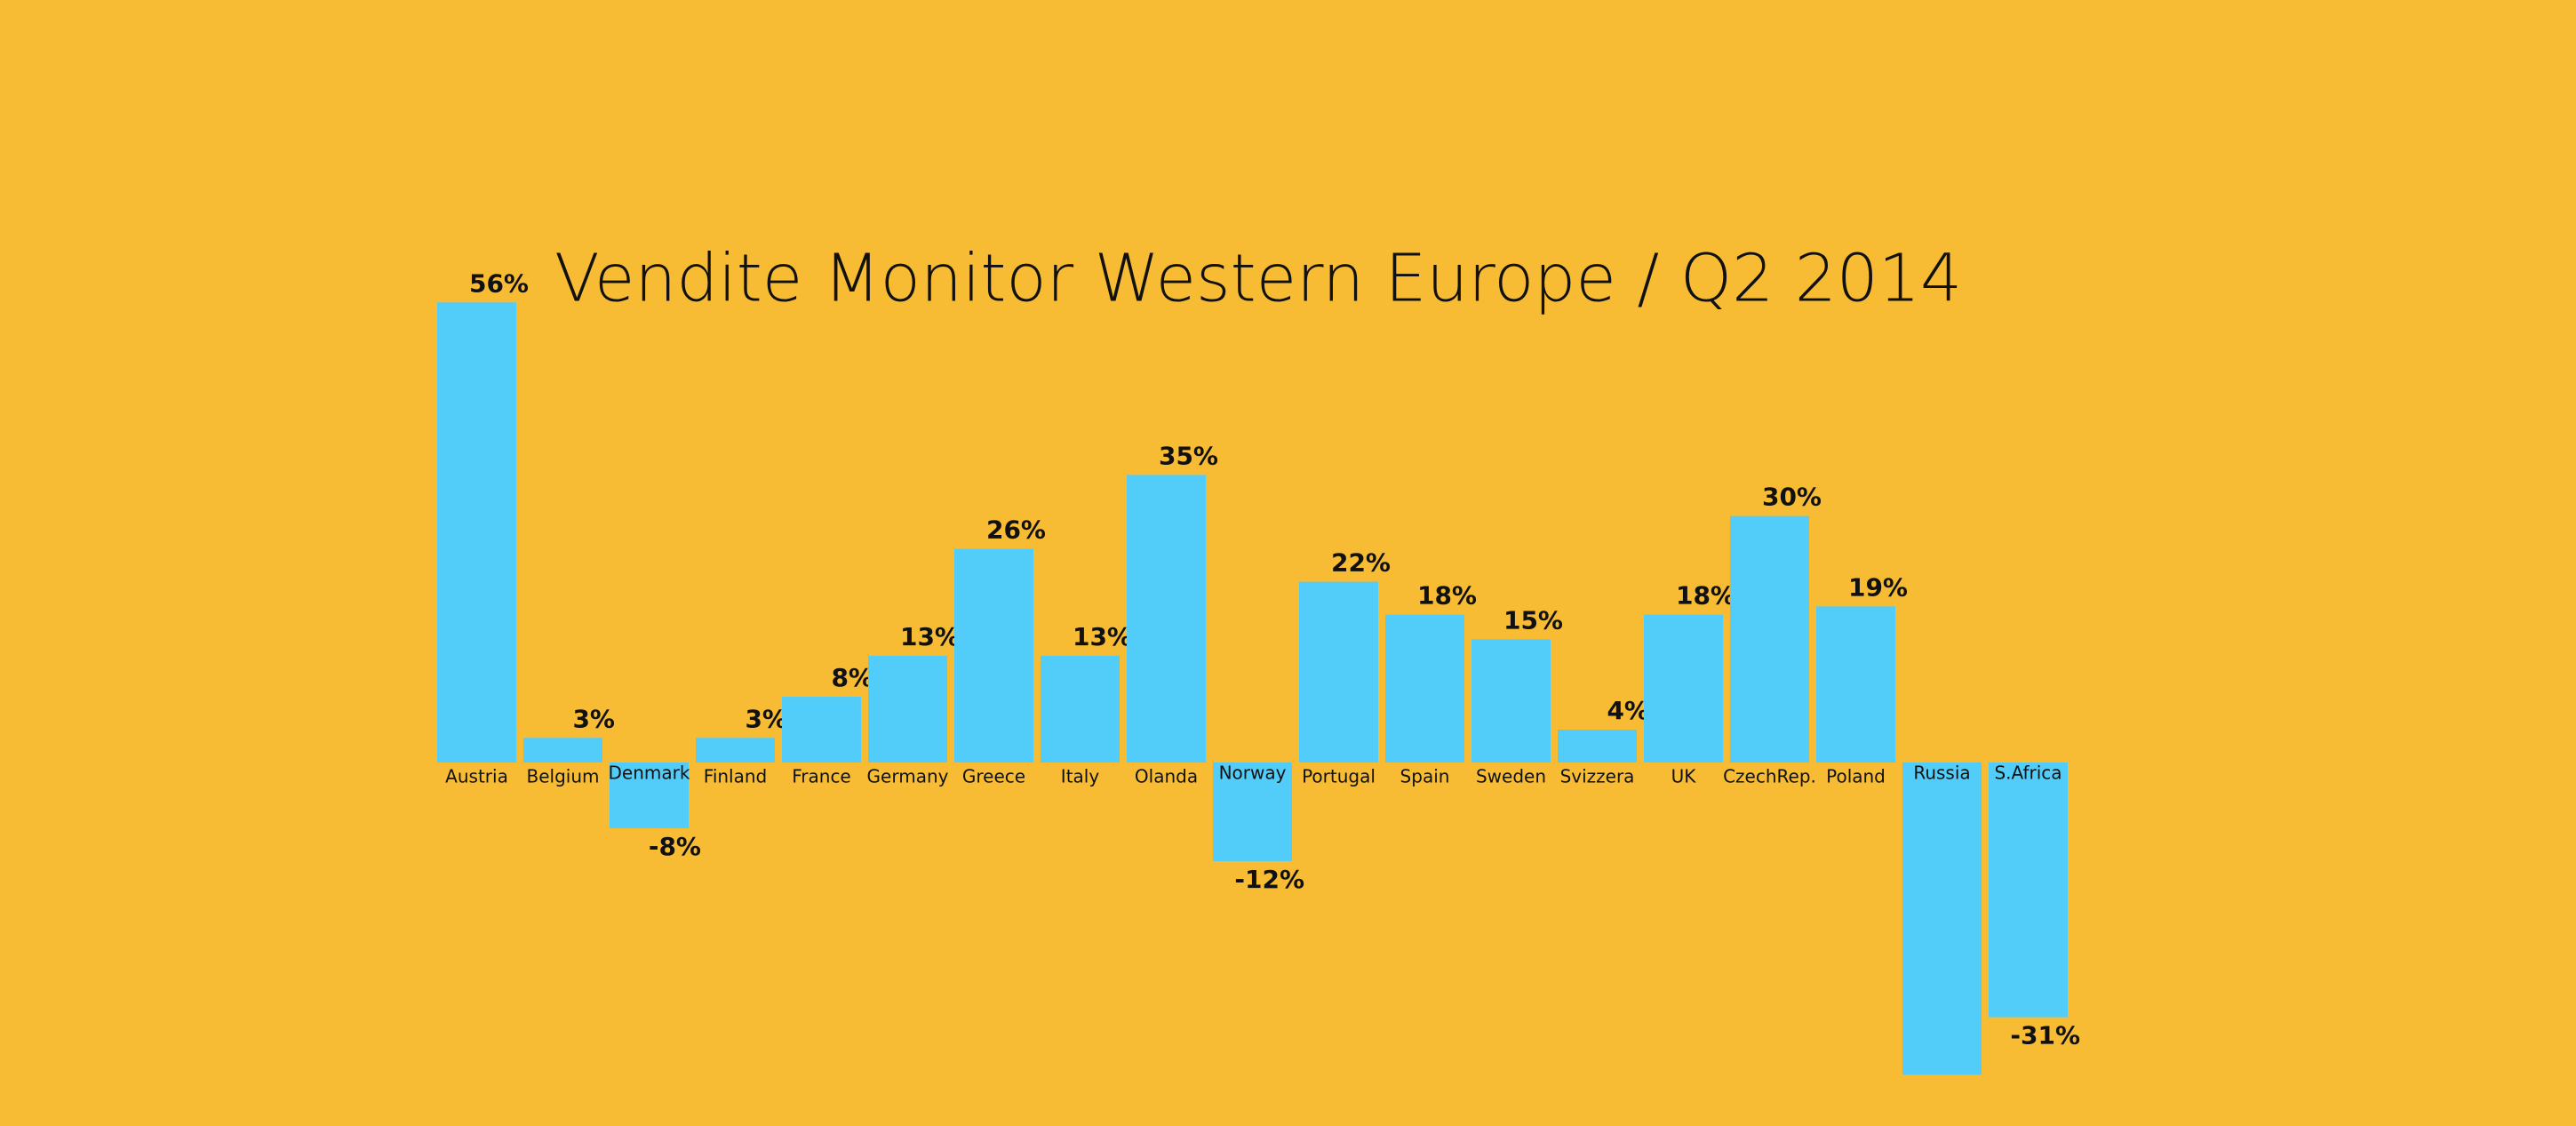 This screenshot has height=1126, width=2576. I want to click on x-tick-label: Germany, so click(908, 776).